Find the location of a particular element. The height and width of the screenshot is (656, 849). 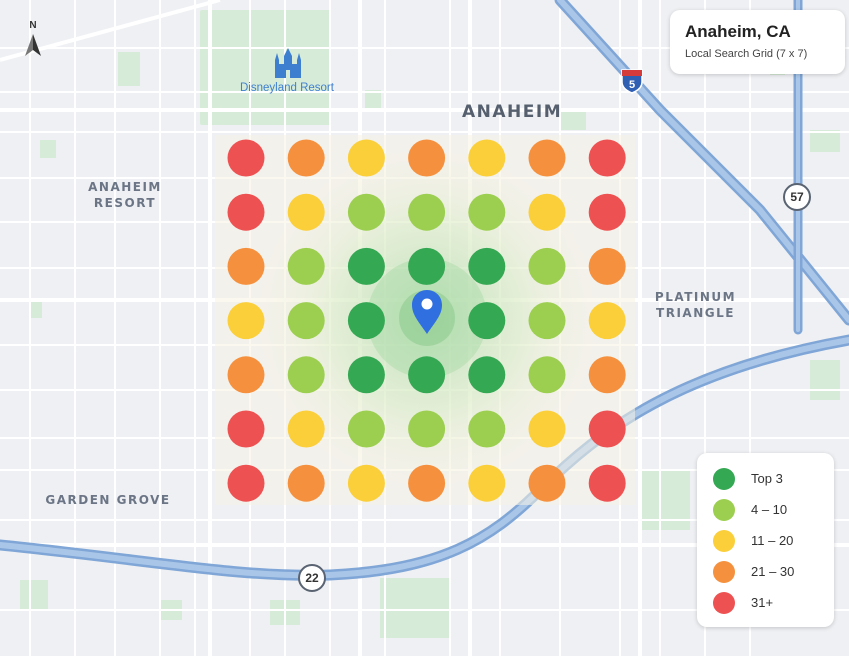

grid-point-r2-c4 is located at coordinates (427, 212).